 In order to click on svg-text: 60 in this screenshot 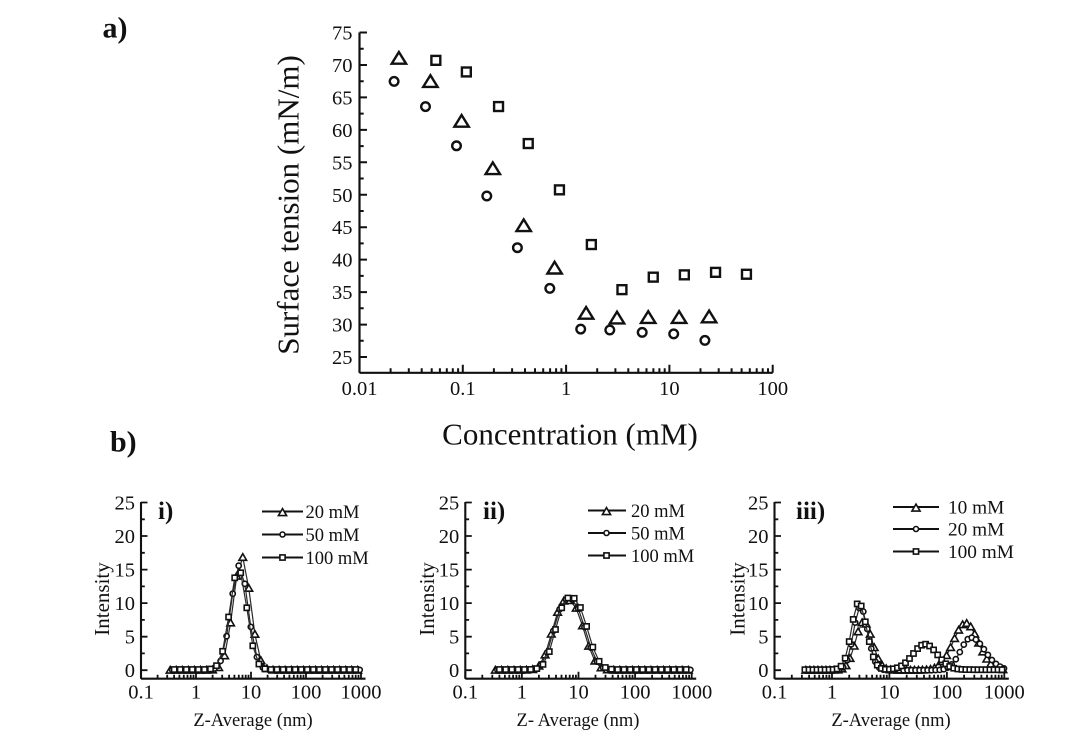, I will do `click(342, 131)`.